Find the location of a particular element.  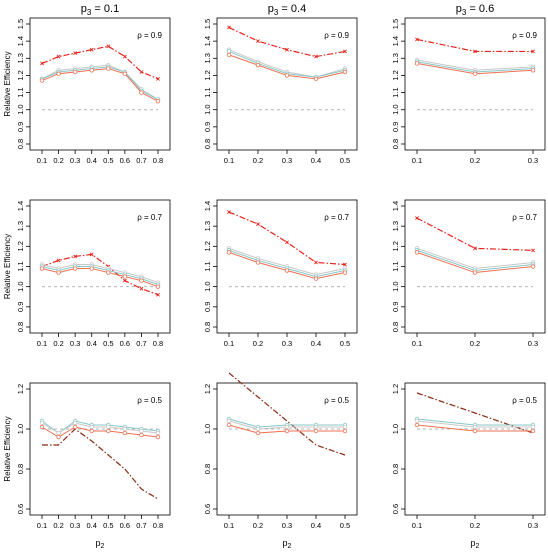

panel-r2-c1: 0.6 0.8 1.0 1.2 0.1 0.2 0.3 0.4 0.5 ρ = 0.5 is located at coordinates (280, 451).